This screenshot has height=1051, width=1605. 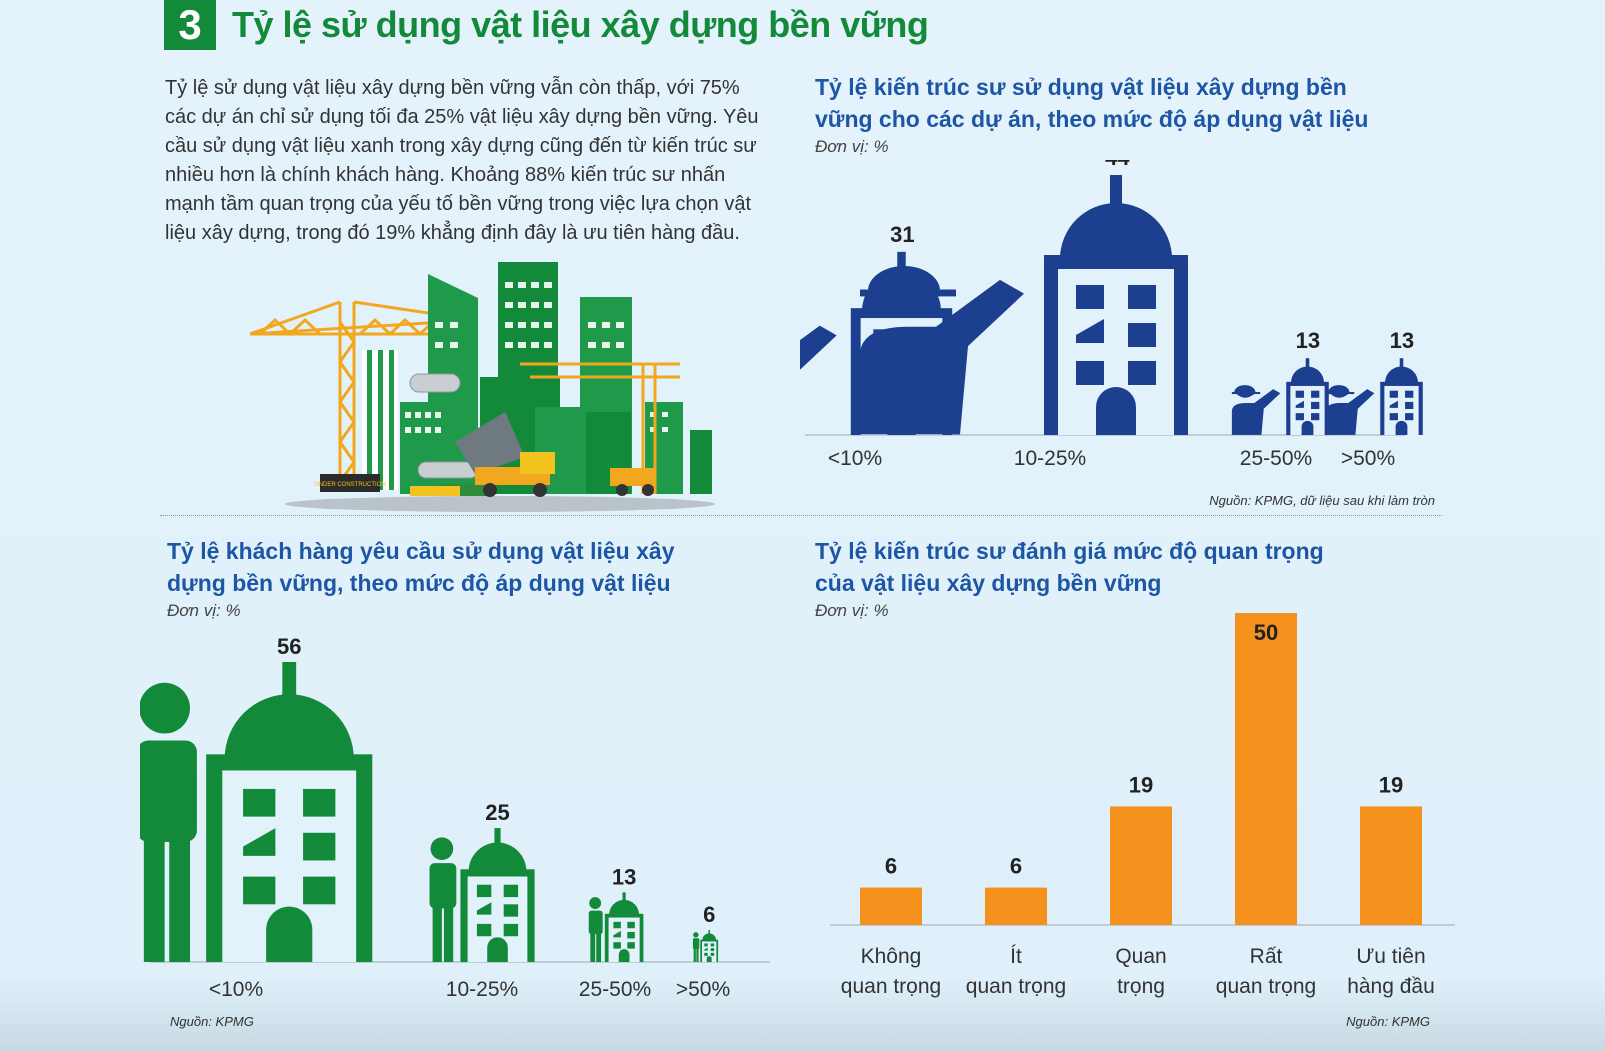 What do you see at coordinates (580, 24) in the screenshot?
I see `page-title: Tỷ lệ sử dụng vật liệu xây dựng bền vững` at bounding box center [580, 24].